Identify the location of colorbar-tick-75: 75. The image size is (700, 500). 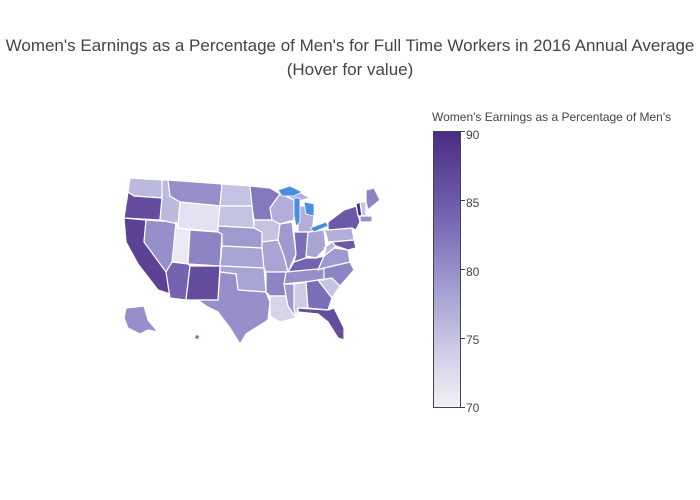
(473, 340).